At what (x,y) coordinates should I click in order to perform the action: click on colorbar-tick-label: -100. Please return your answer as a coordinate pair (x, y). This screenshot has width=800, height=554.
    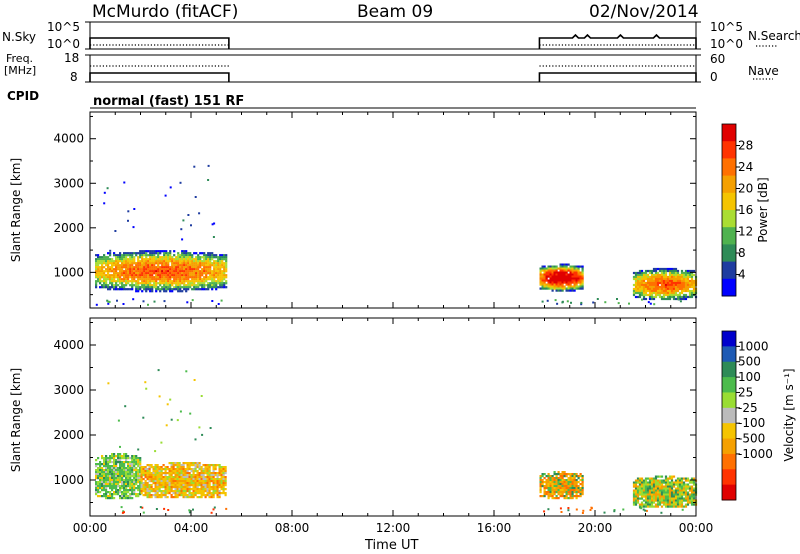
    Looking at the image, I should click on (751, 423).